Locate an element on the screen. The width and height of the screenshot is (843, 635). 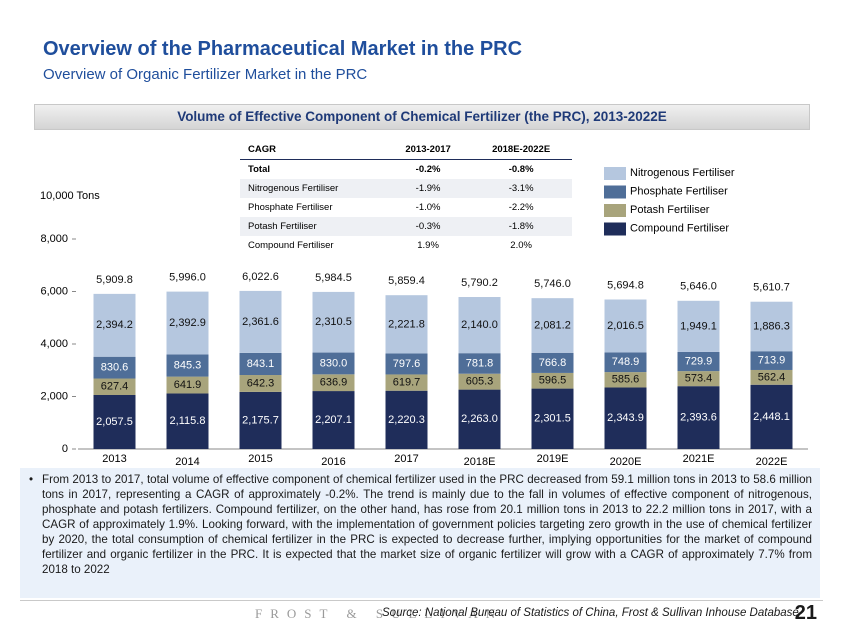
legend-label: Phosphate Fertiliser is located at coordinates (679, 191).